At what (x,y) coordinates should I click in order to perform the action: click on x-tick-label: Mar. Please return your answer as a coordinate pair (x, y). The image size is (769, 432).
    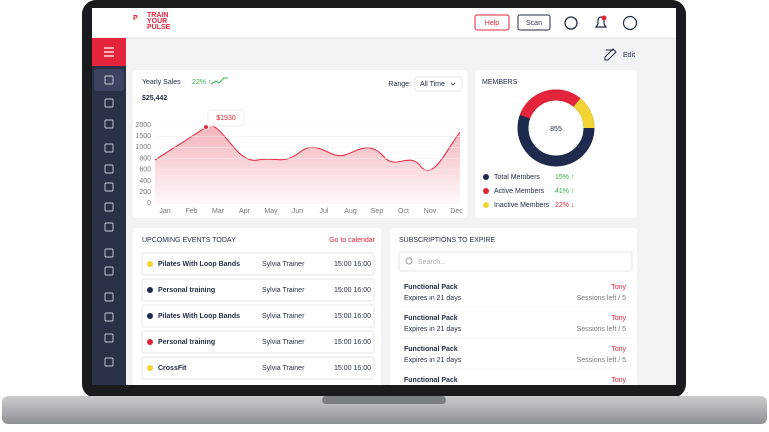
    Looking at the image, I should click on (218, 211).